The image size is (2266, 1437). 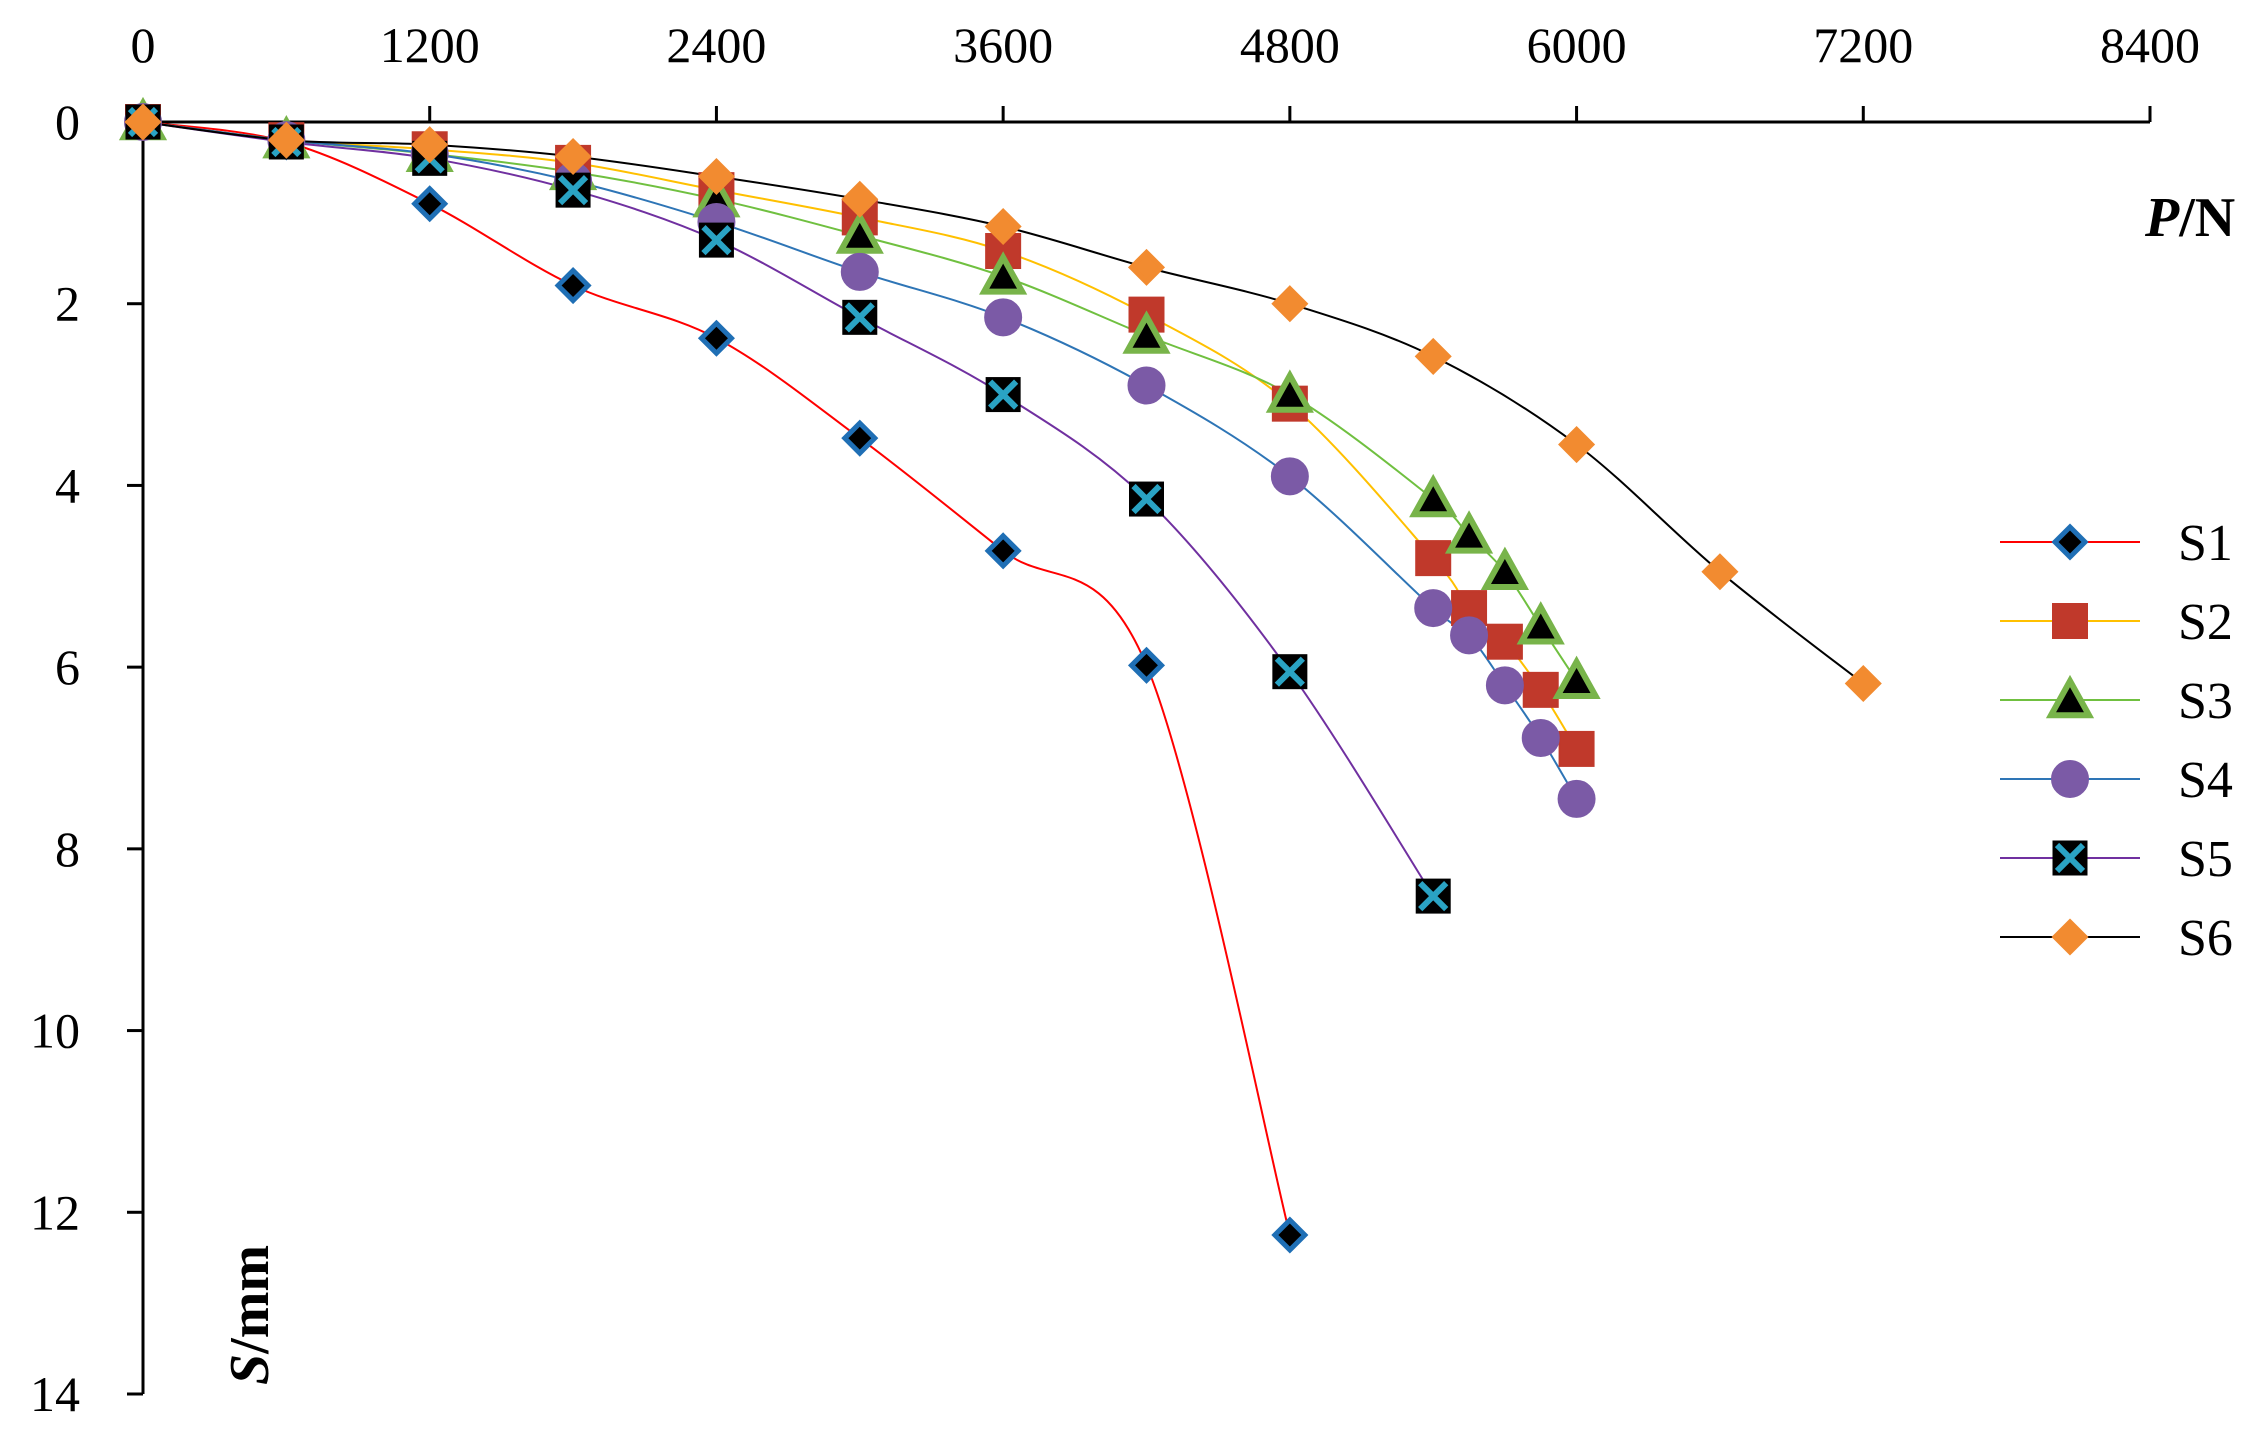 What do you see at coordinates (1290, 45) in the screenshot?
I see `x-tick-label: 4800` at bounding box center [1290, 45].